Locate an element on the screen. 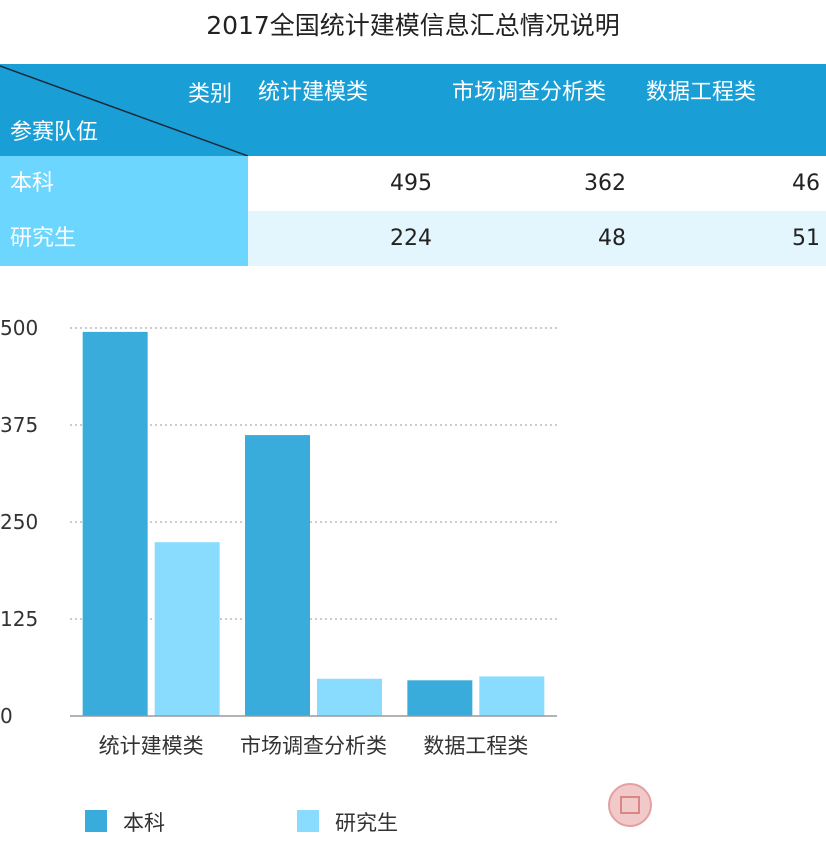 The width and height of the screenshot is (826, 846). row-label-undergrad: 本科 is located at coordinates (124, 183).